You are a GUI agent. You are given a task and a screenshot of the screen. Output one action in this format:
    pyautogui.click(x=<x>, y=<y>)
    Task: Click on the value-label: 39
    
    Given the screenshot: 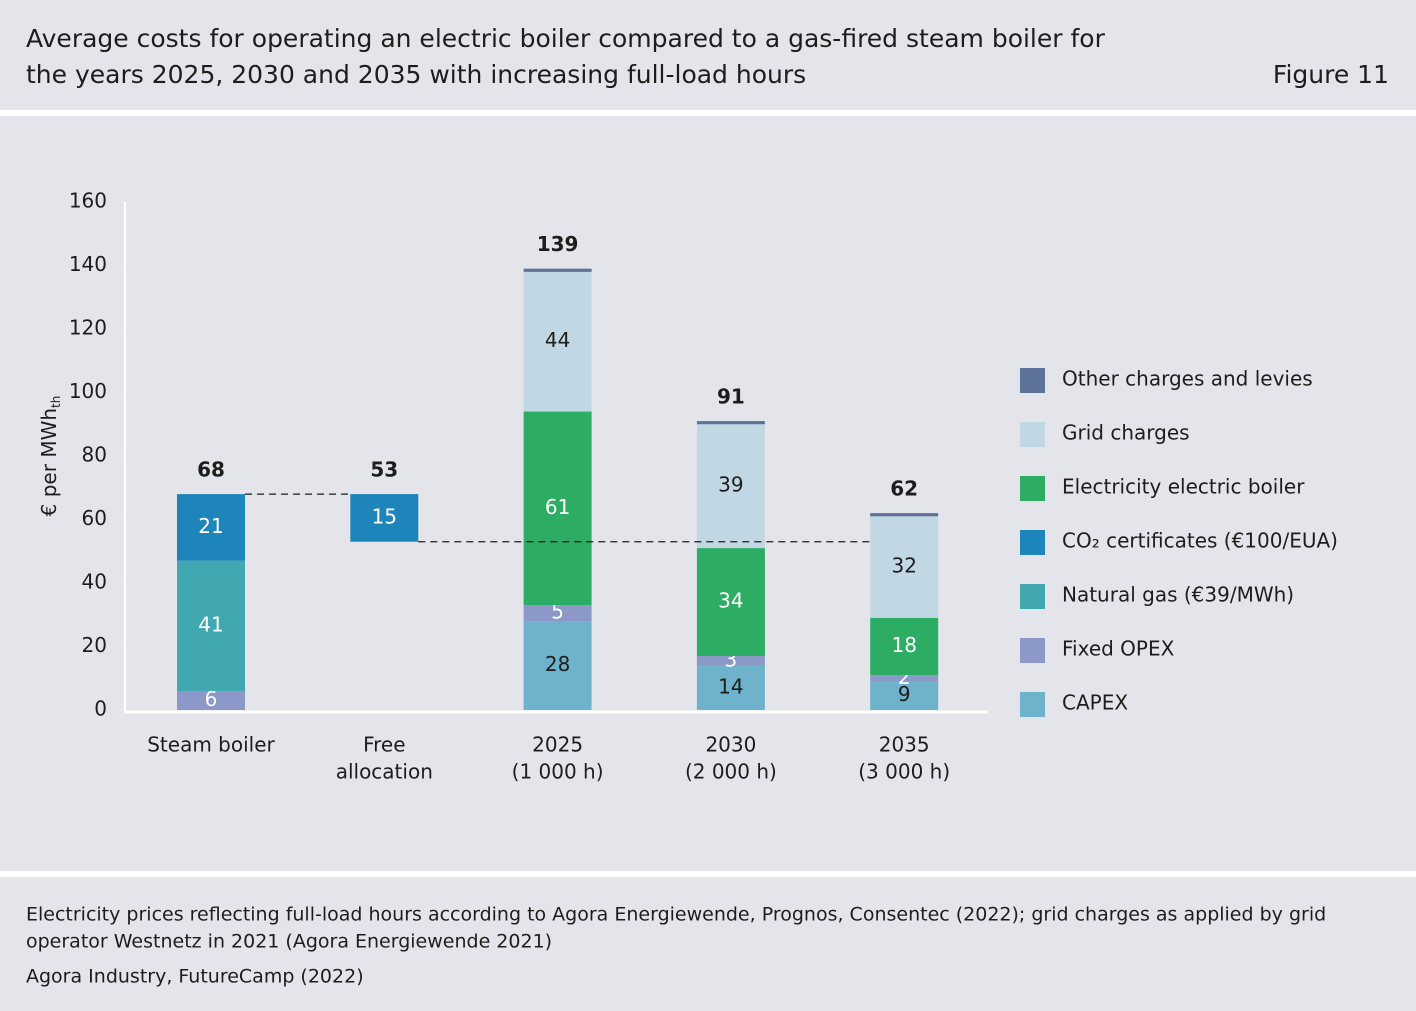 What is the action you would take?
    pyautogui.click(x=730, y=485)
    